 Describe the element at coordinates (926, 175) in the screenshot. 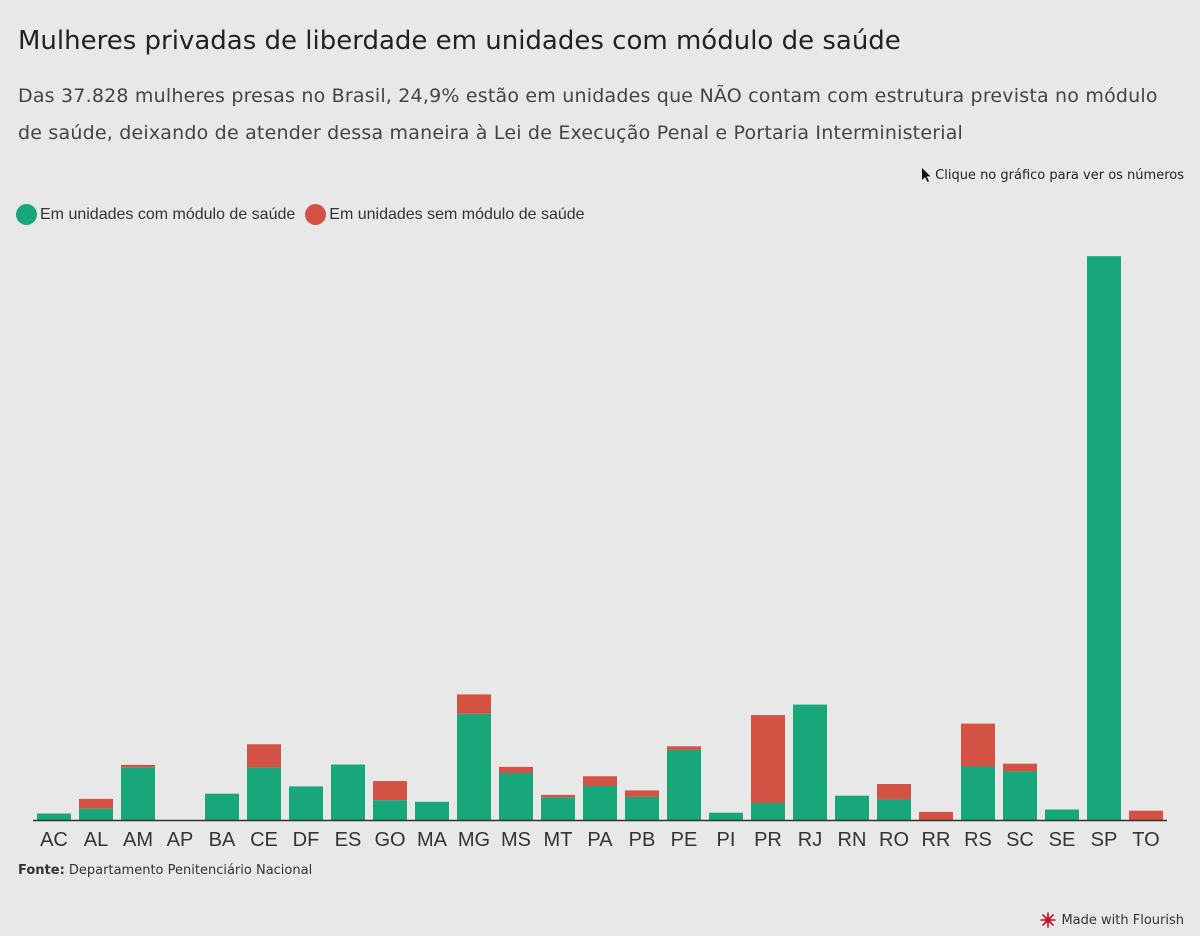

I see `cursor-arrow-icon` at that location.